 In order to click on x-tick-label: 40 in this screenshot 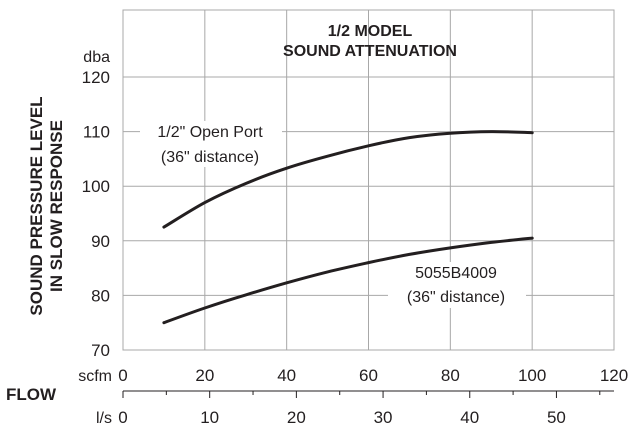, I will do `click(286, 375)`.